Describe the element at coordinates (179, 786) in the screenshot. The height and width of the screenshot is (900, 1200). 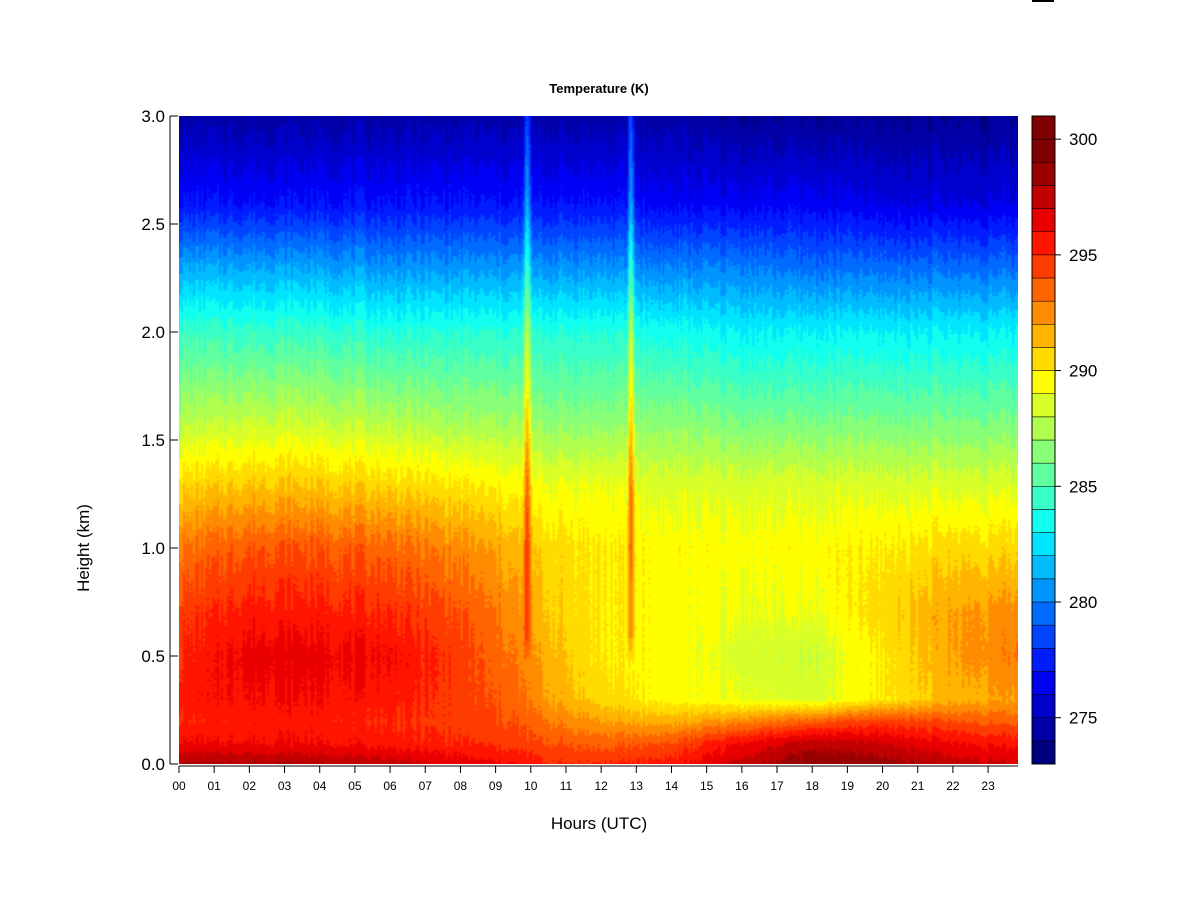
I see `x-tick-label: 00` at that location.